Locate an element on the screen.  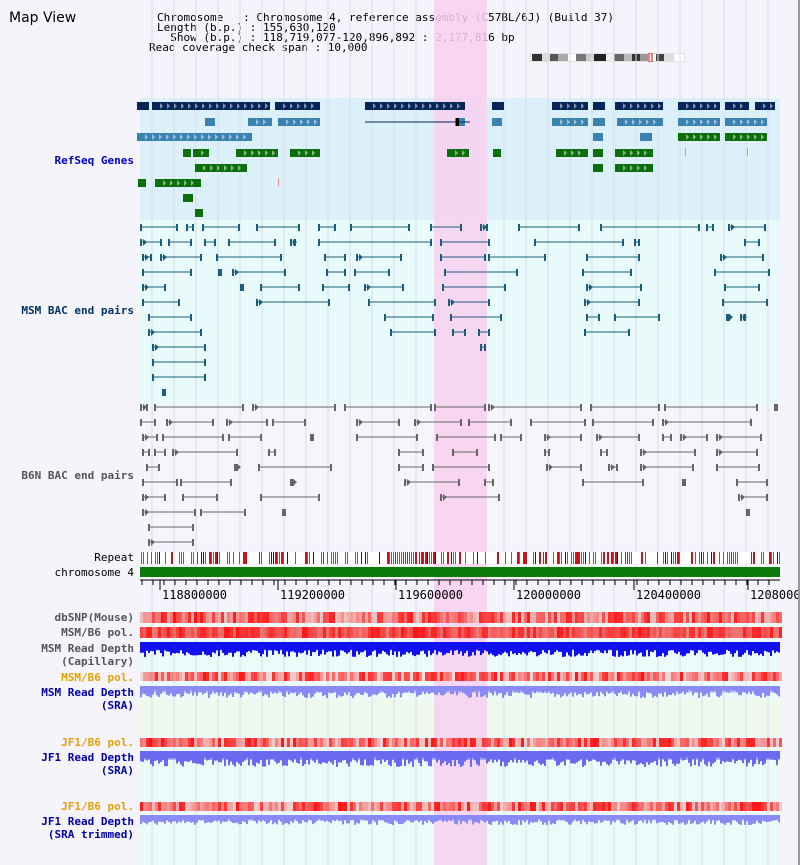
chromosome-ideogram is located at coordinates (607, 57).